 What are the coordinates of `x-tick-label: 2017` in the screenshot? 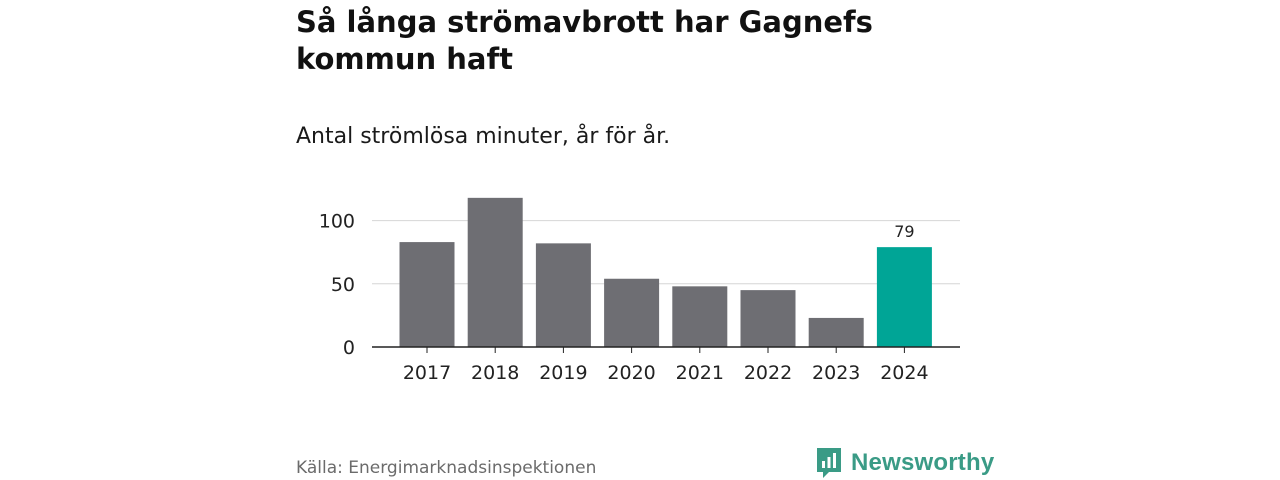 It's located at (427, 373).